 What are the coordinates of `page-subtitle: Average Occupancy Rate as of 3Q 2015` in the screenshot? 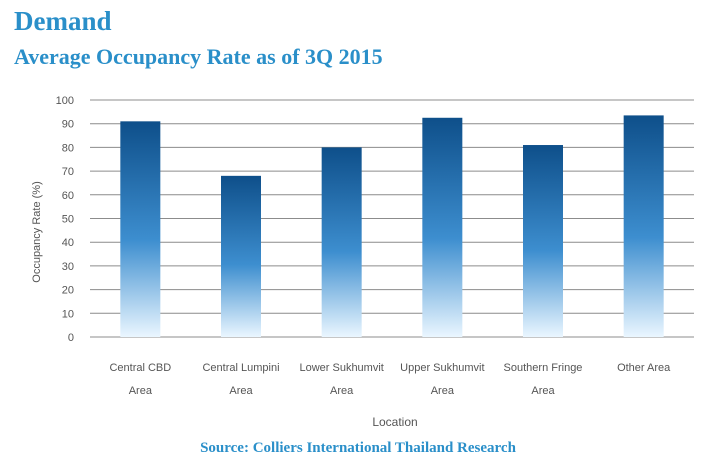 It's located at (198, 56).